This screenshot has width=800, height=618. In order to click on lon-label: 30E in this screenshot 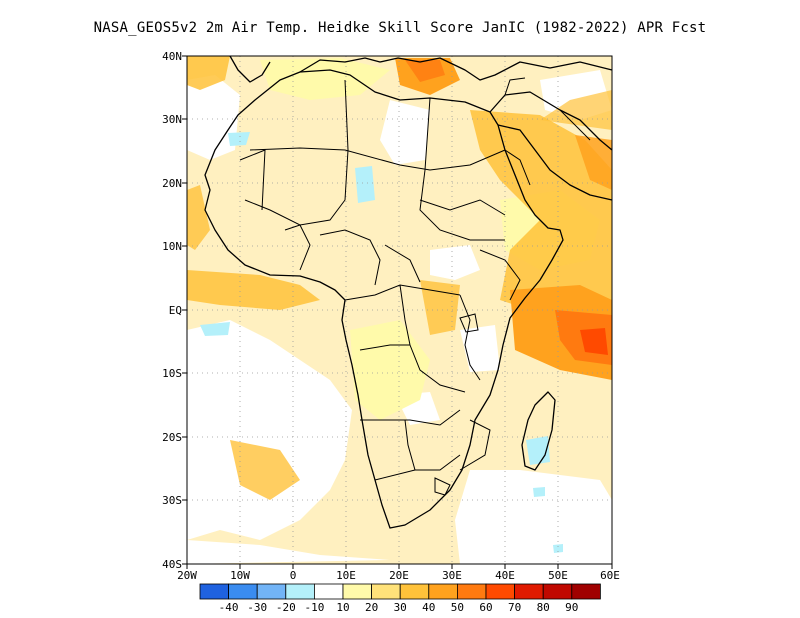, I will do `click(452, 575)`.